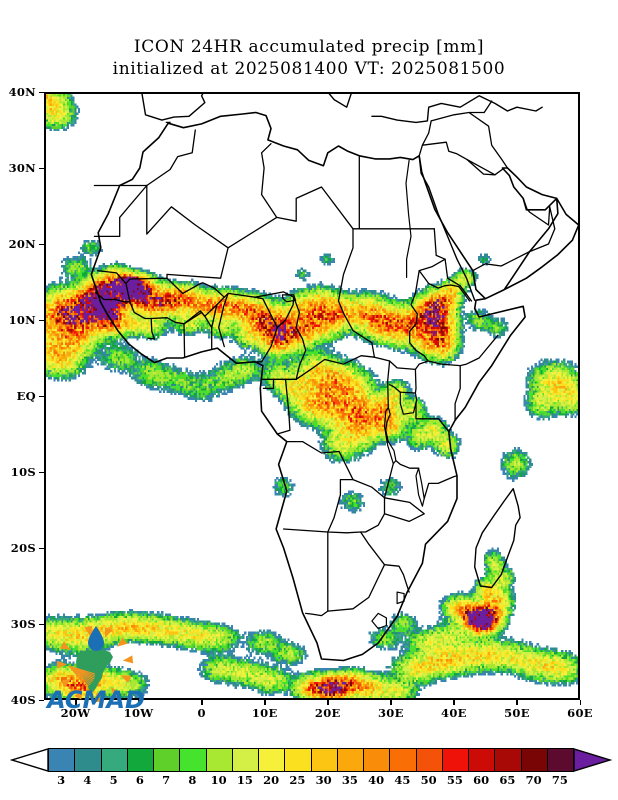  Describe the element at coordinates (78, 676) in the screenshot. I see `logo-fan-line` at that location.